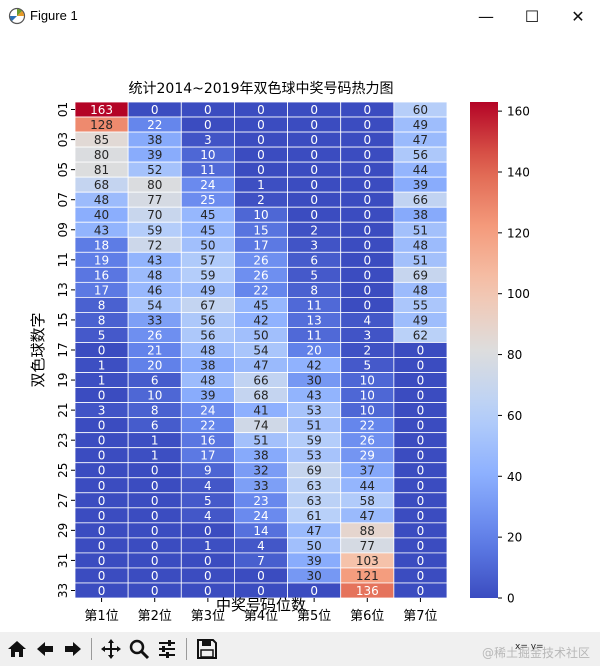  Describe the element at coordinates (367, 576) in the screenshot. I see `cell-value-label: 121` at that location.